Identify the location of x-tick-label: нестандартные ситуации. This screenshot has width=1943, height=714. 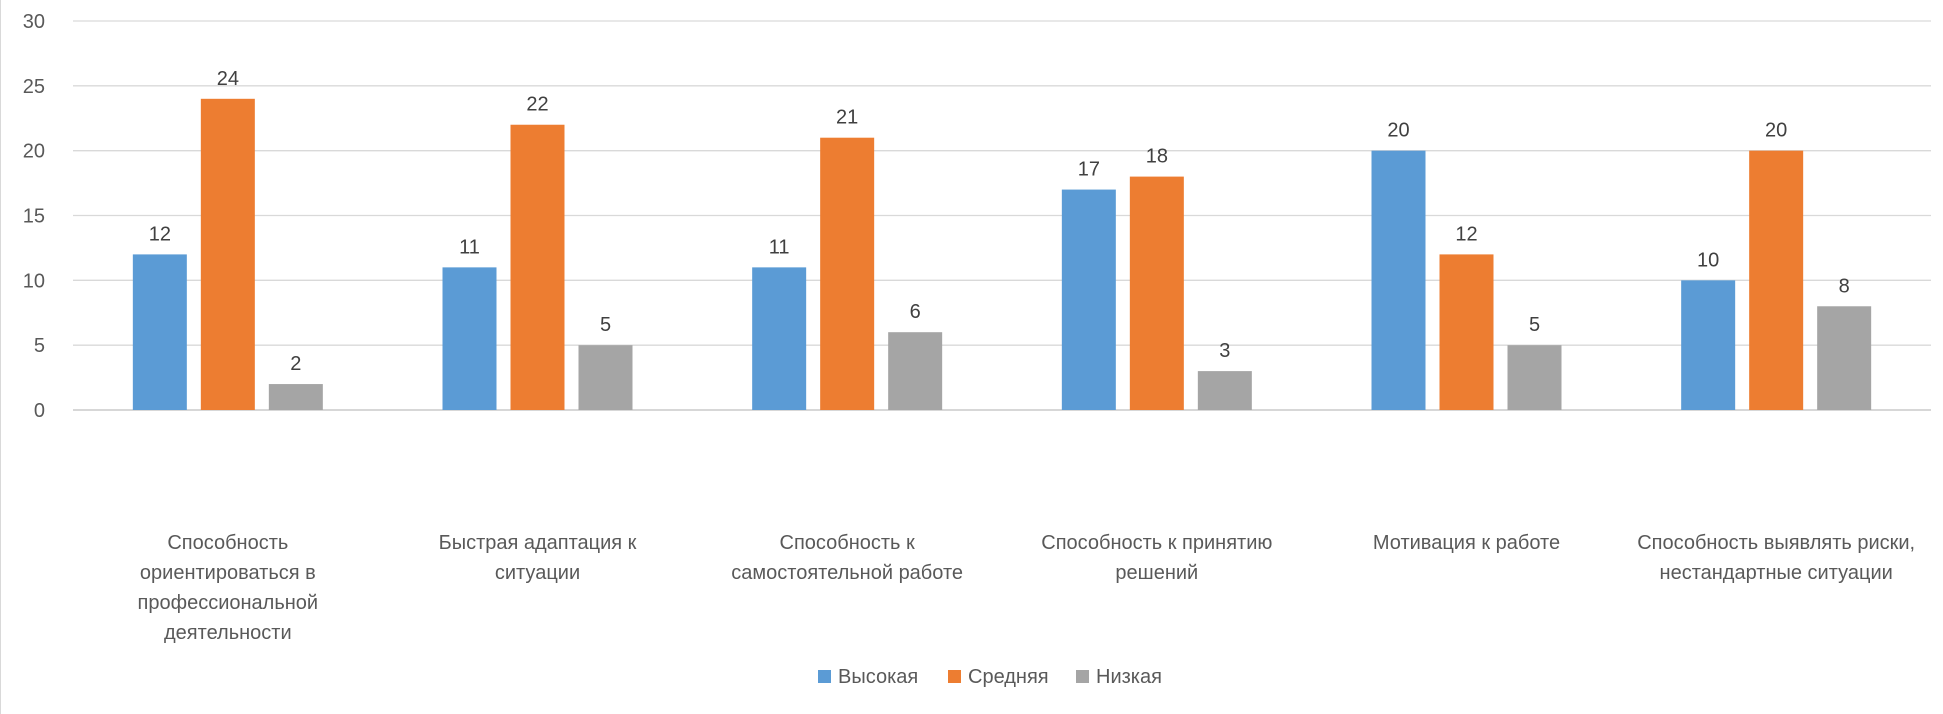
(1776, 573).